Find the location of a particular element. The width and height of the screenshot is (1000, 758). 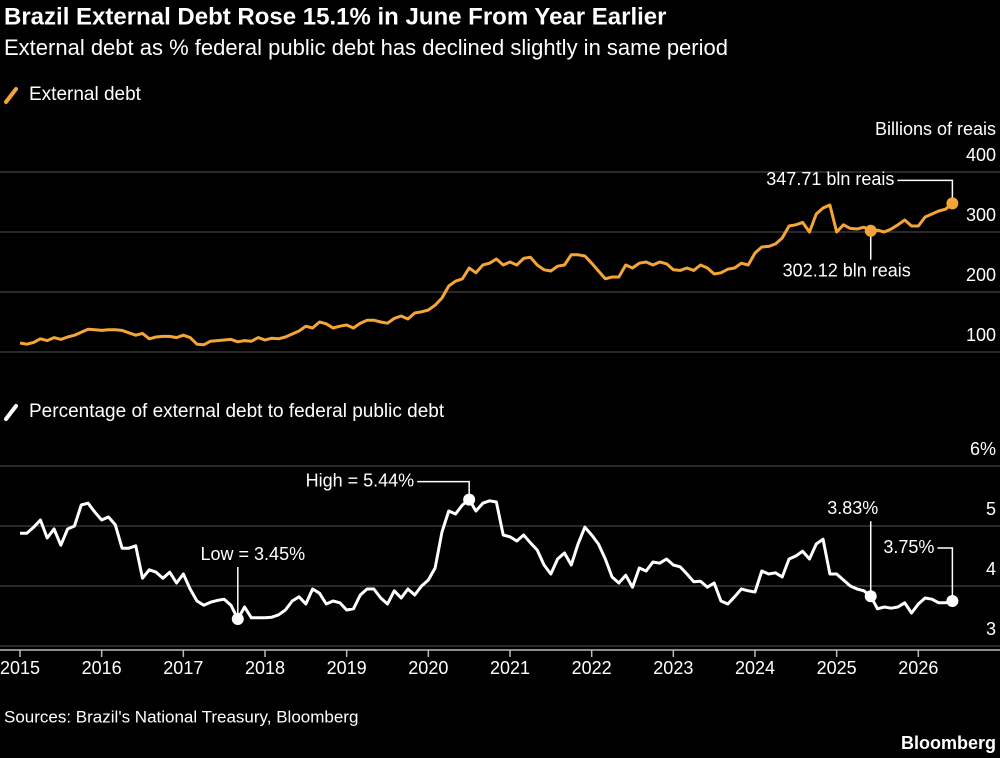

x-tick-label: 2018 is located at coordinates (265, 668).